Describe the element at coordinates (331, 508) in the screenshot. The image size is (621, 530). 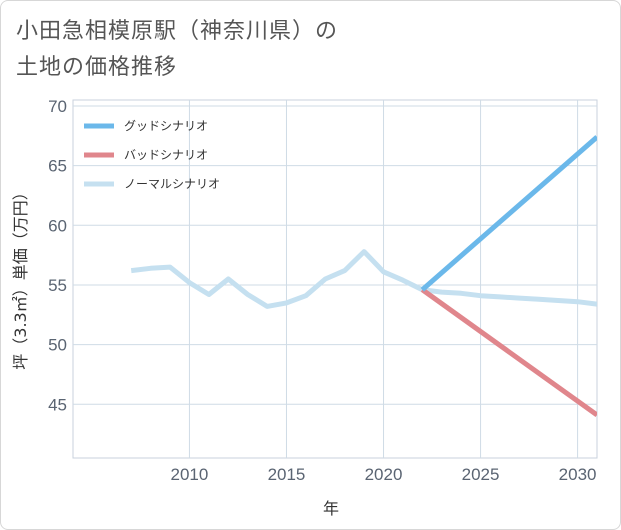
I see `x-axis-title: 年` at that location.